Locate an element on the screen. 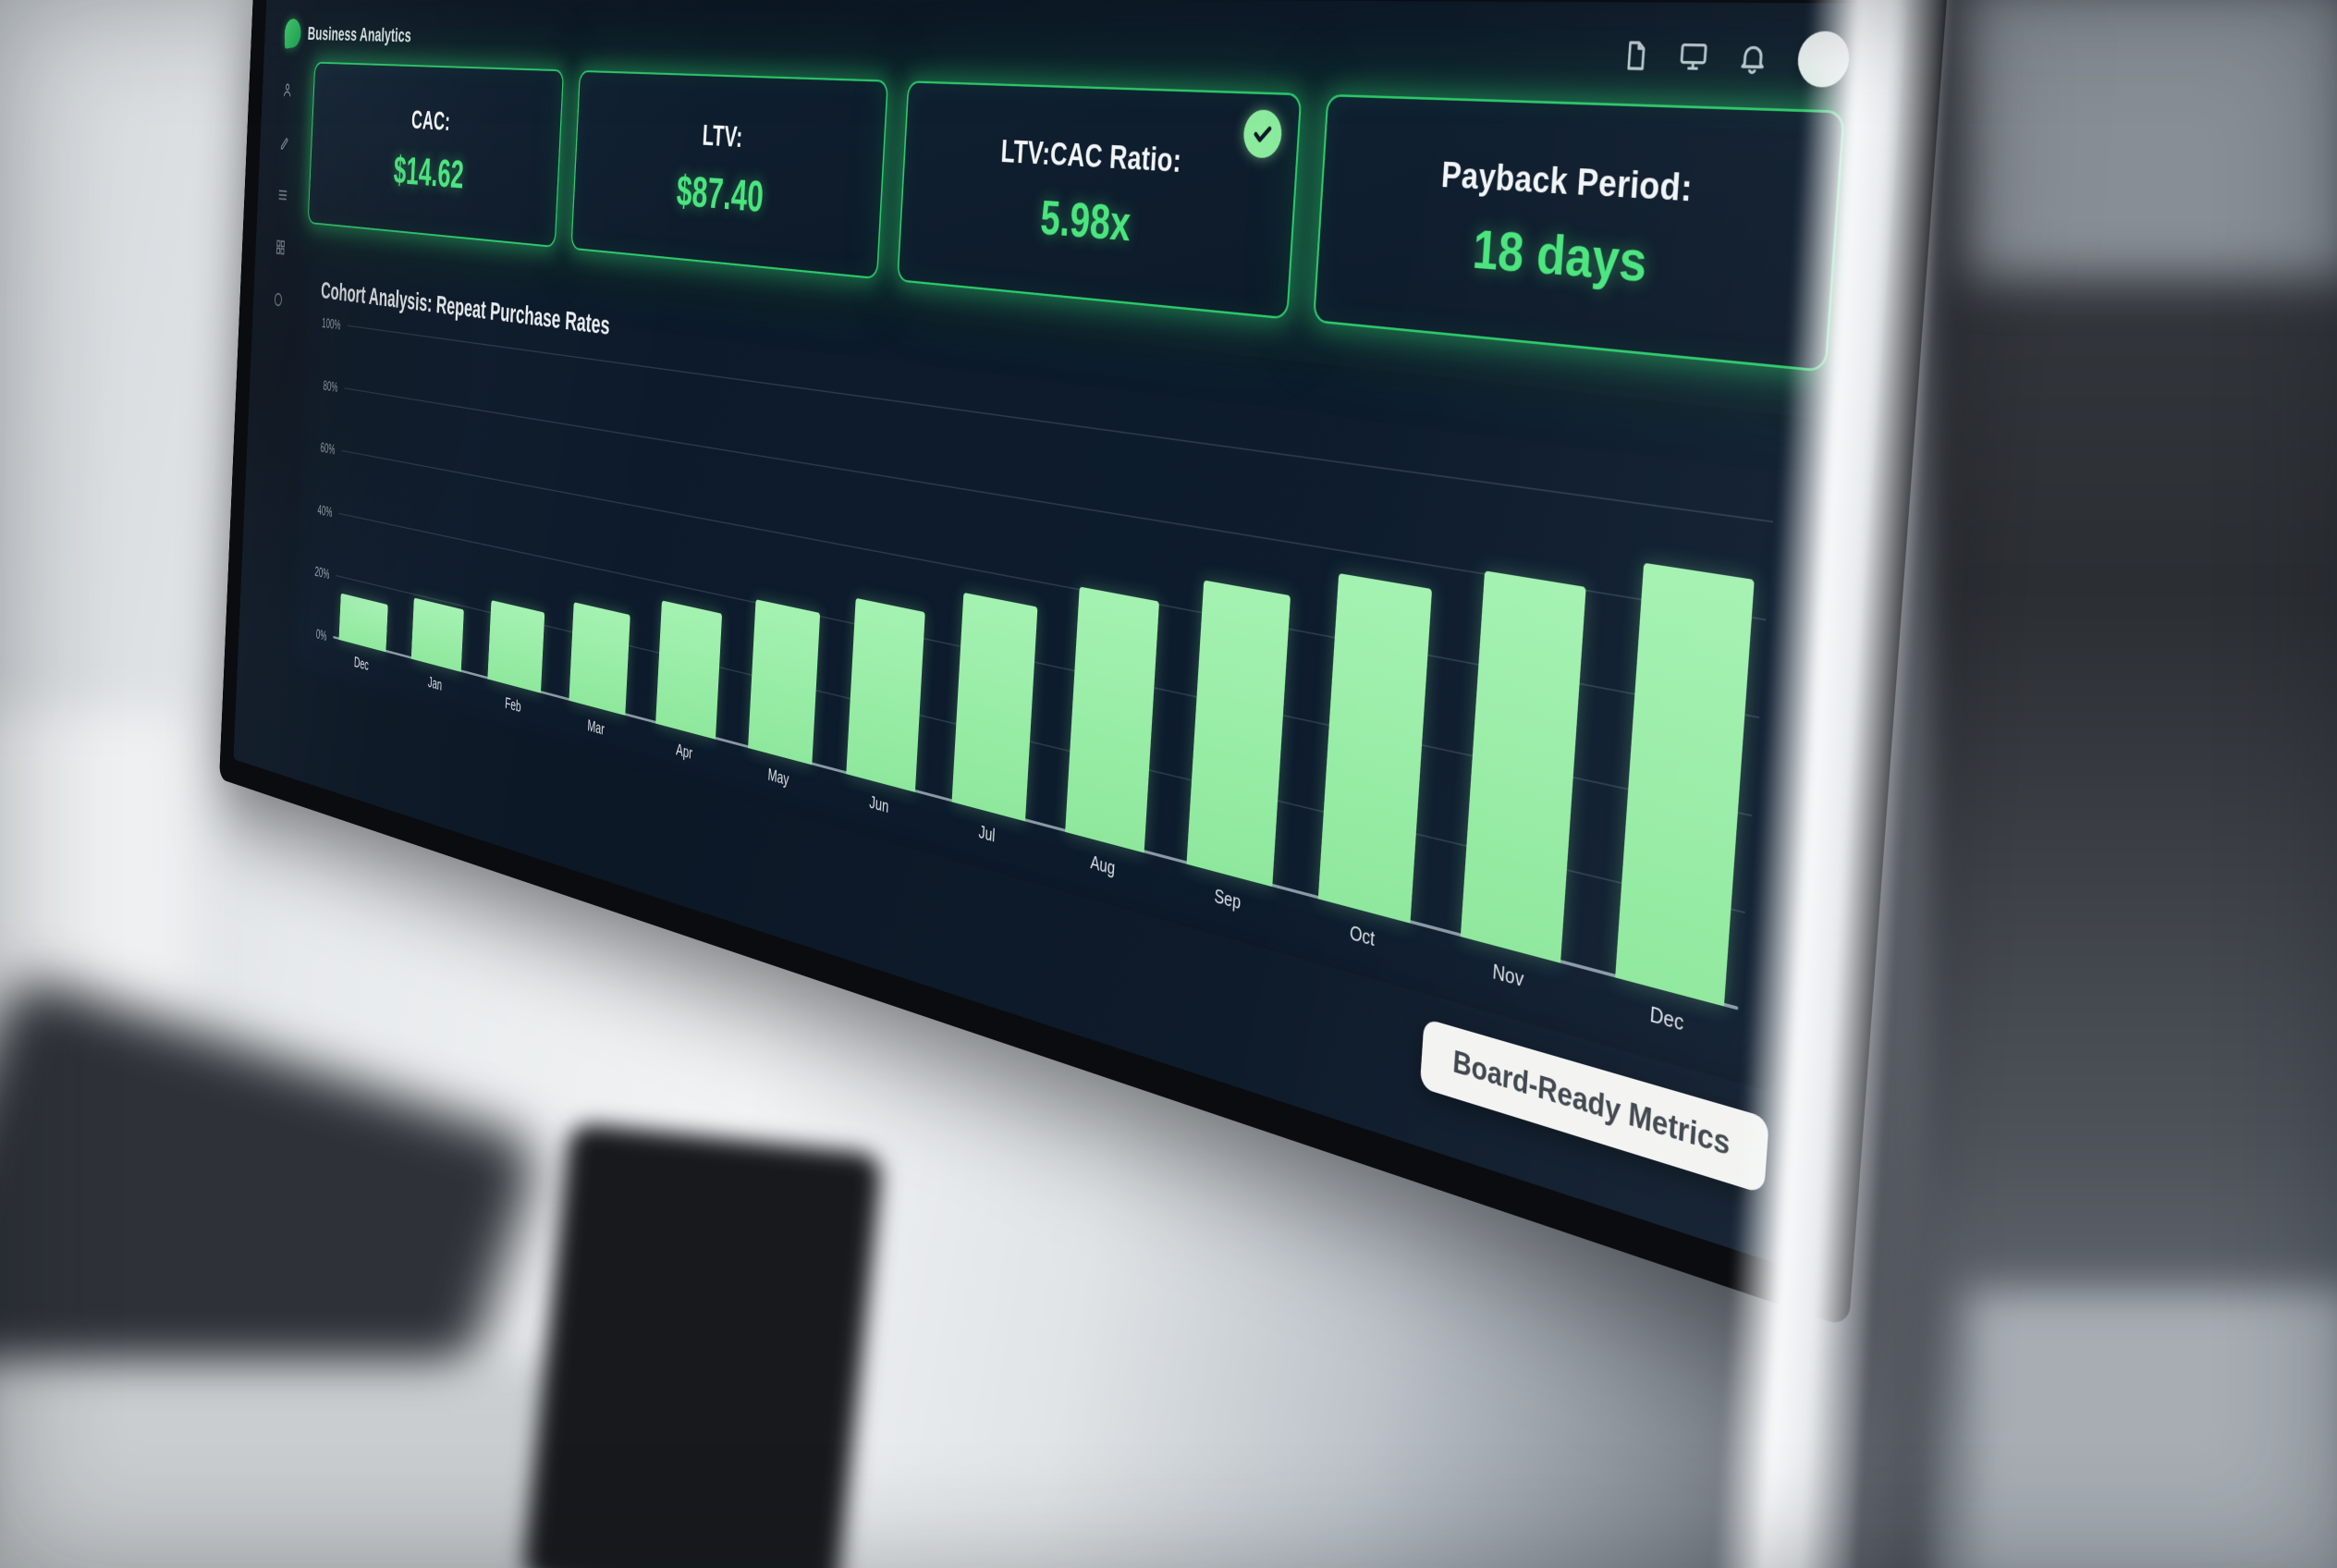  y-tick-60: 60% is located at coordinates (328, 449).